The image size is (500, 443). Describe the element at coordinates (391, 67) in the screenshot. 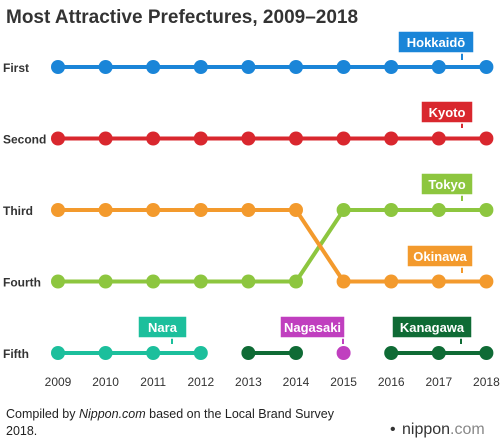

I see `point-hokkaid-2016` at that location.